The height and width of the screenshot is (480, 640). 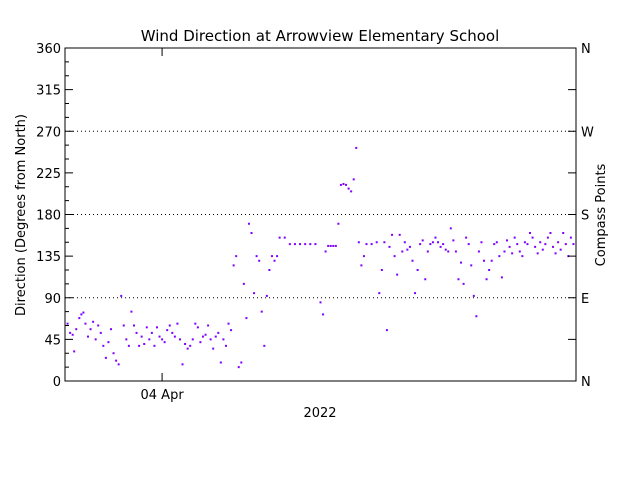 I want to click on y-tick-label: 225, so click(x=48, y=174).